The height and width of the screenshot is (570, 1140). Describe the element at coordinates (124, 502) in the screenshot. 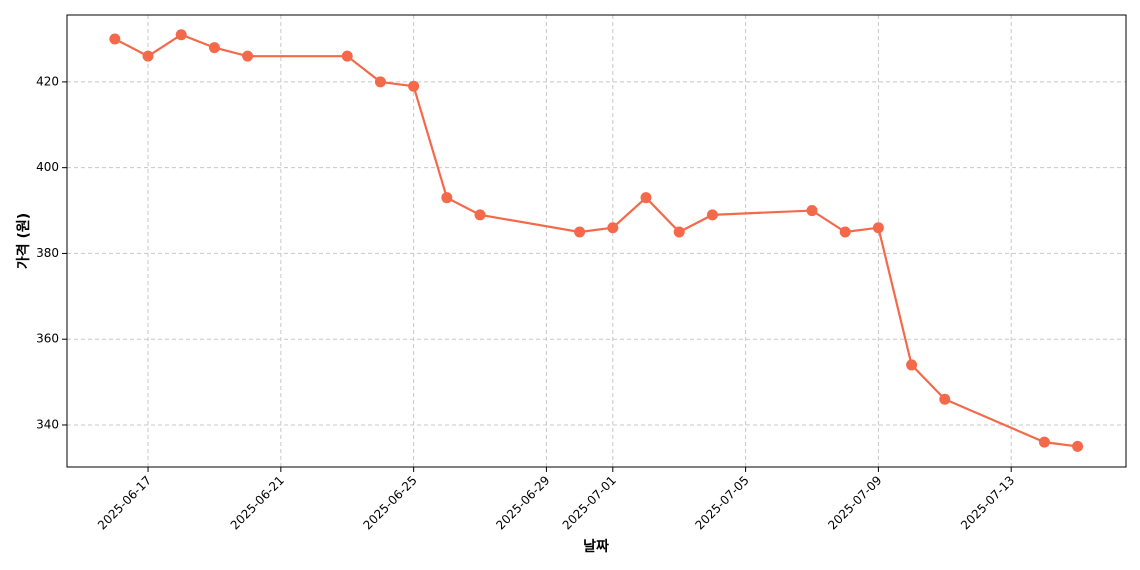

I see `x-tick-label: 2025-06-17` at that location.